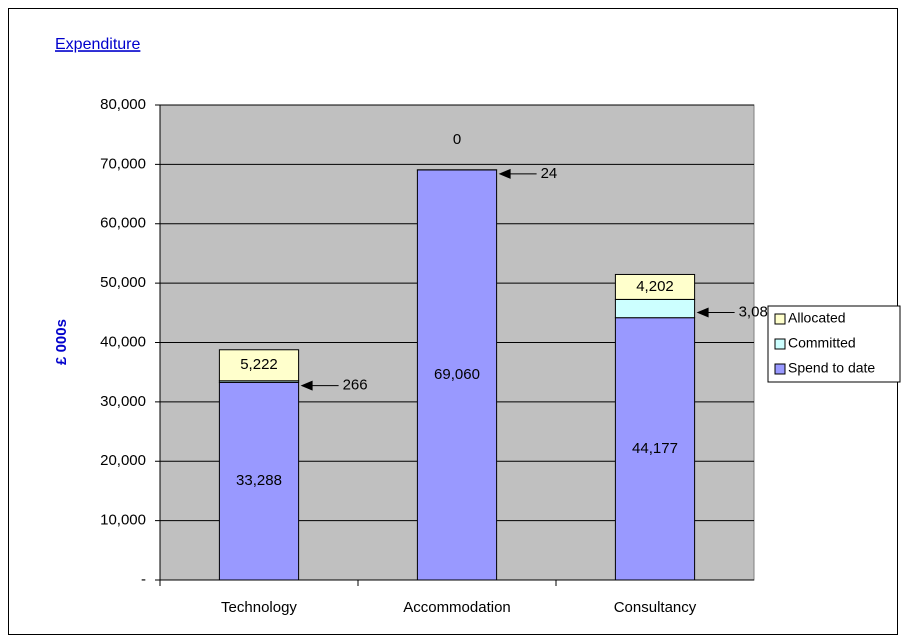  What do you see at coordinates (822, 343) in the screenshot?
I see `legend-label: Committed` at bounding box center [822, 343].